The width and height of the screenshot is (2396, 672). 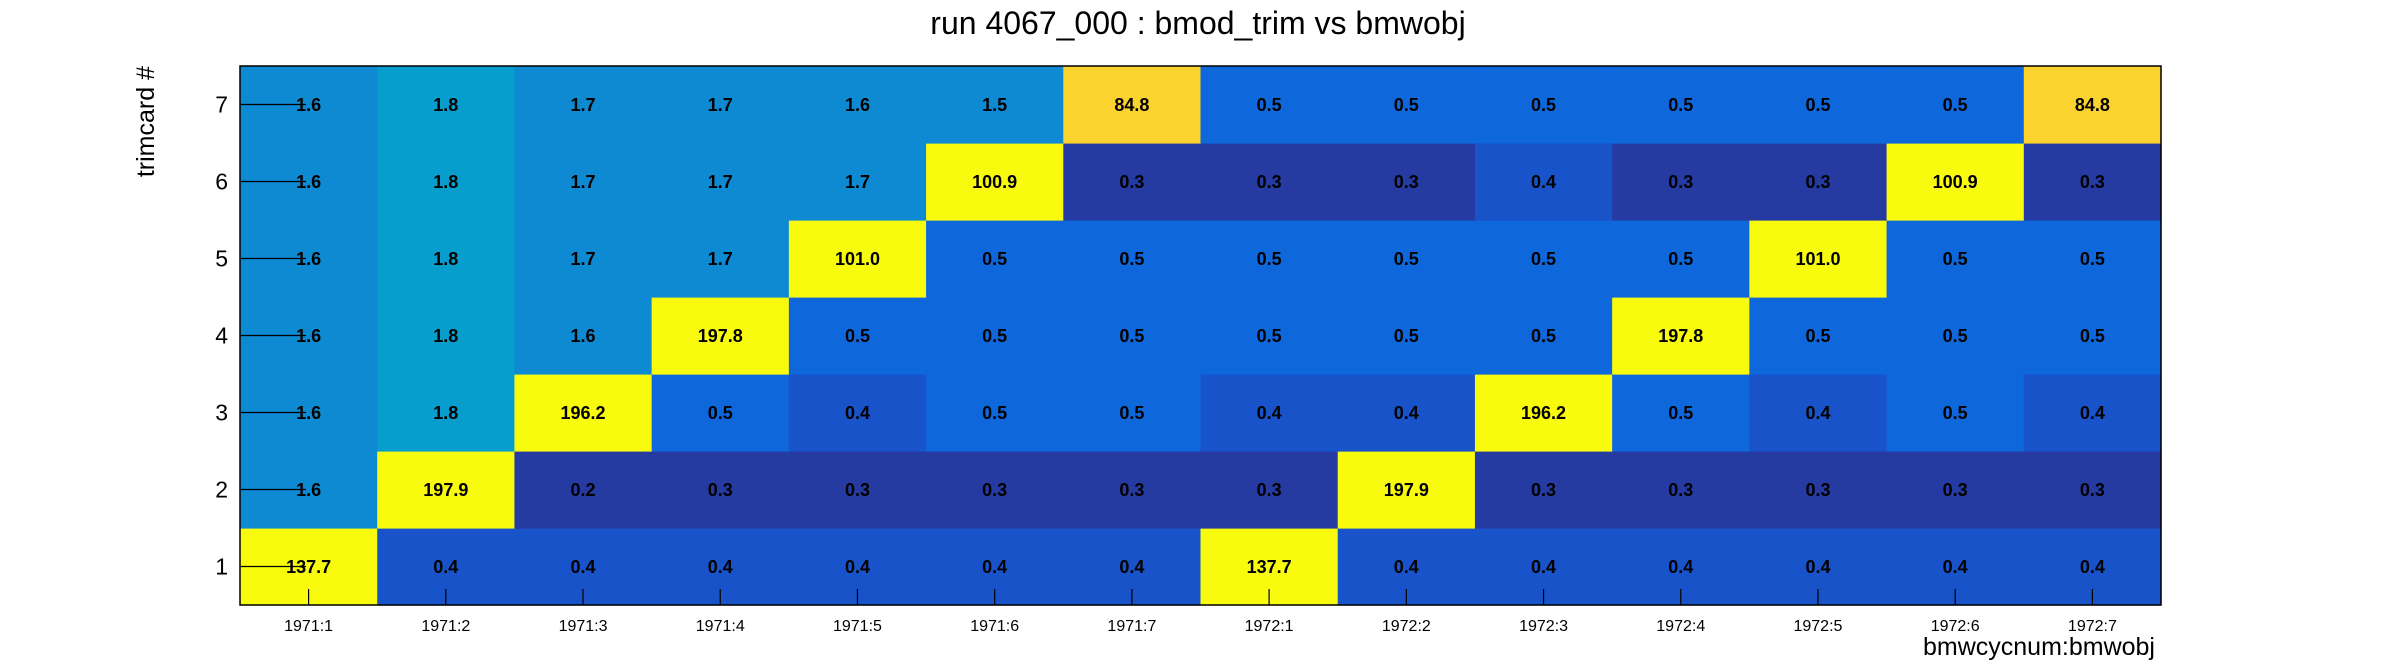 What do you see at coordinates (1543, 626) in the screenshot?
I see `x-tick-label: 1972:3` at bounding box center [1543, 626].